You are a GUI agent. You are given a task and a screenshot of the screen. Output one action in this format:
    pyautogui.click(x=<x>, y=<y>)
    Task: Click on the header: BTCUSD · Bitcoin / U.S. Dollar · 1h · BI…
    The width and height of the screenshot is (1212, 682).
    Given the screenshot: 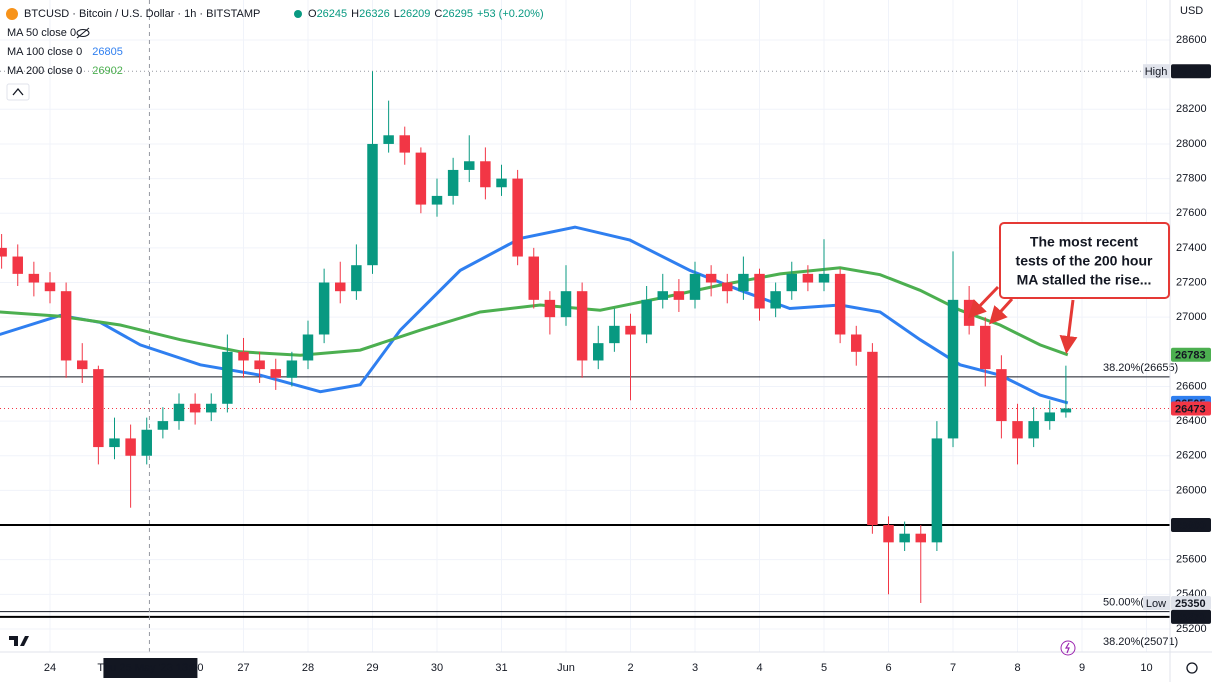 What is the action you would take?
    pyautogui.click(x=275, y=54)
    